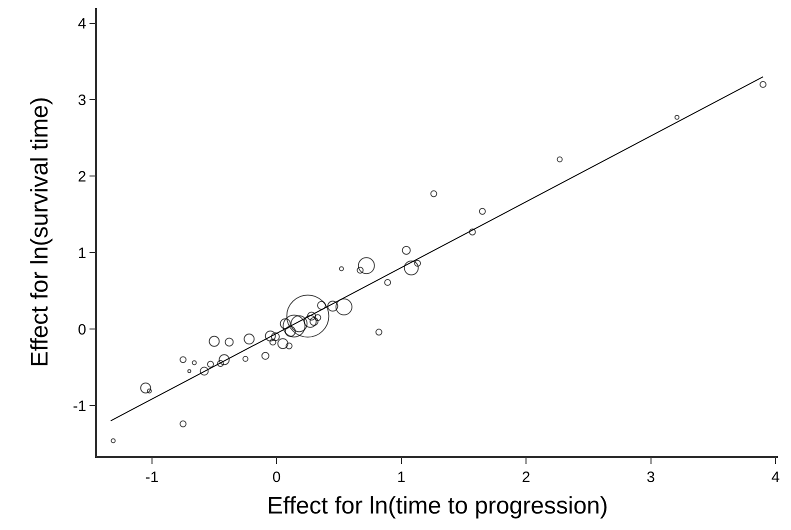  What do you see at coordinates (775, 477) in the screenshot?
I see `x-tick-label: 4` at bounding box center [775, 477].